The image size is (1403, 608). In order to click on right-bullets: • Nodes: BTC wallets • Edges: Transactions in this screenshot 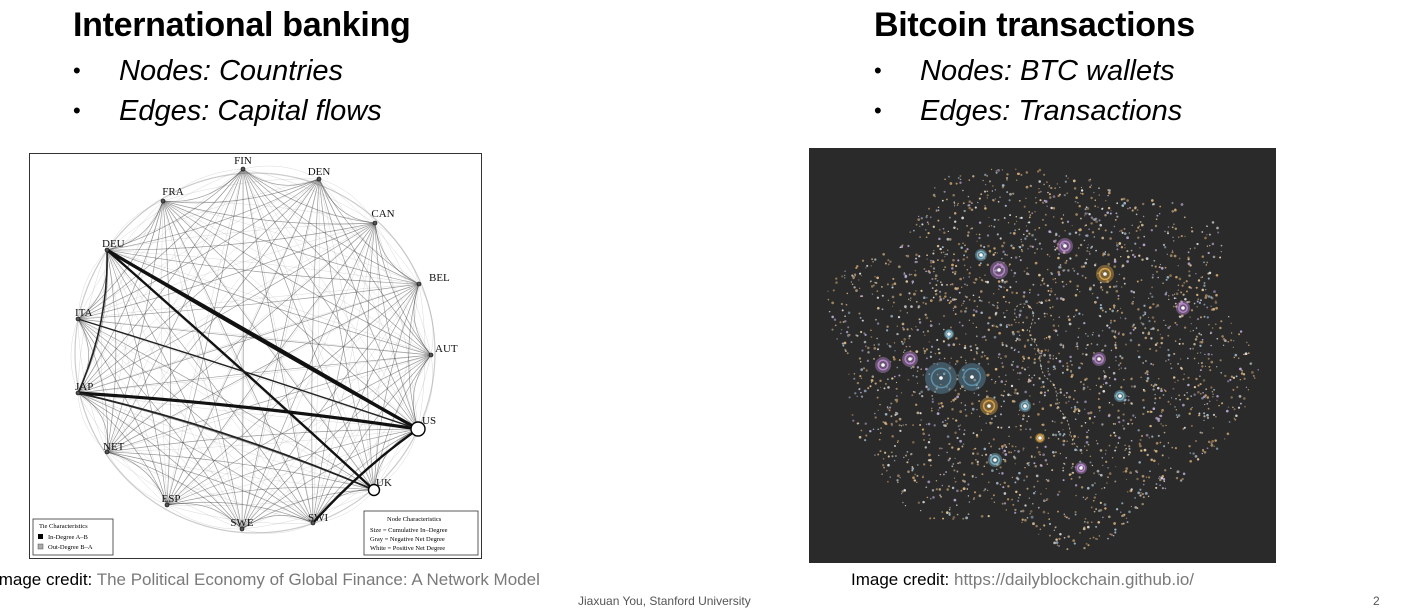, I will do `click(1028, 91)`.